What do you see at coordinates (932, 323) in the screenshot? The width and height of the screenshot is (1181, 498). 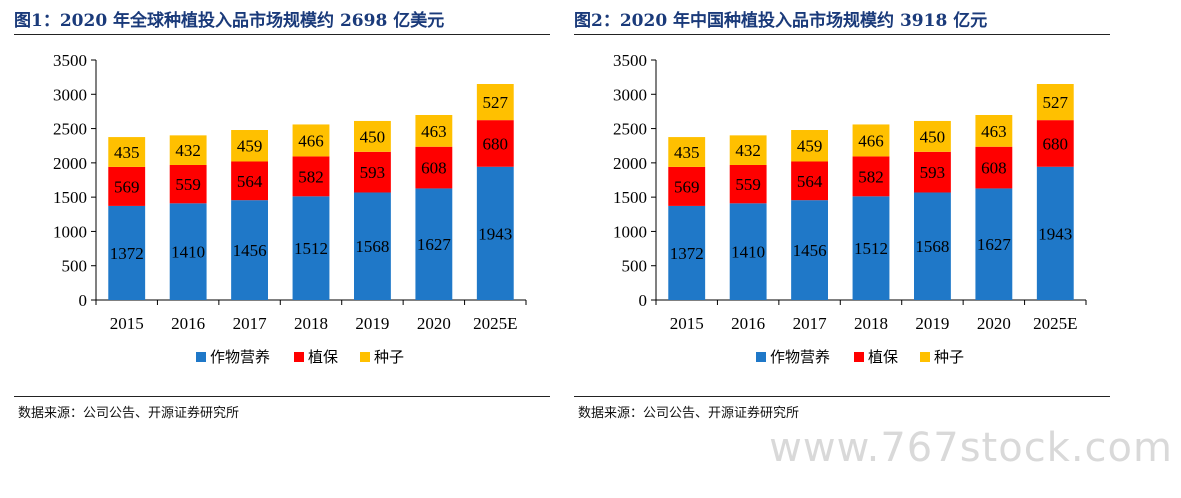 I see `x-tick-label: 2019` at bounding box center [932, 323].